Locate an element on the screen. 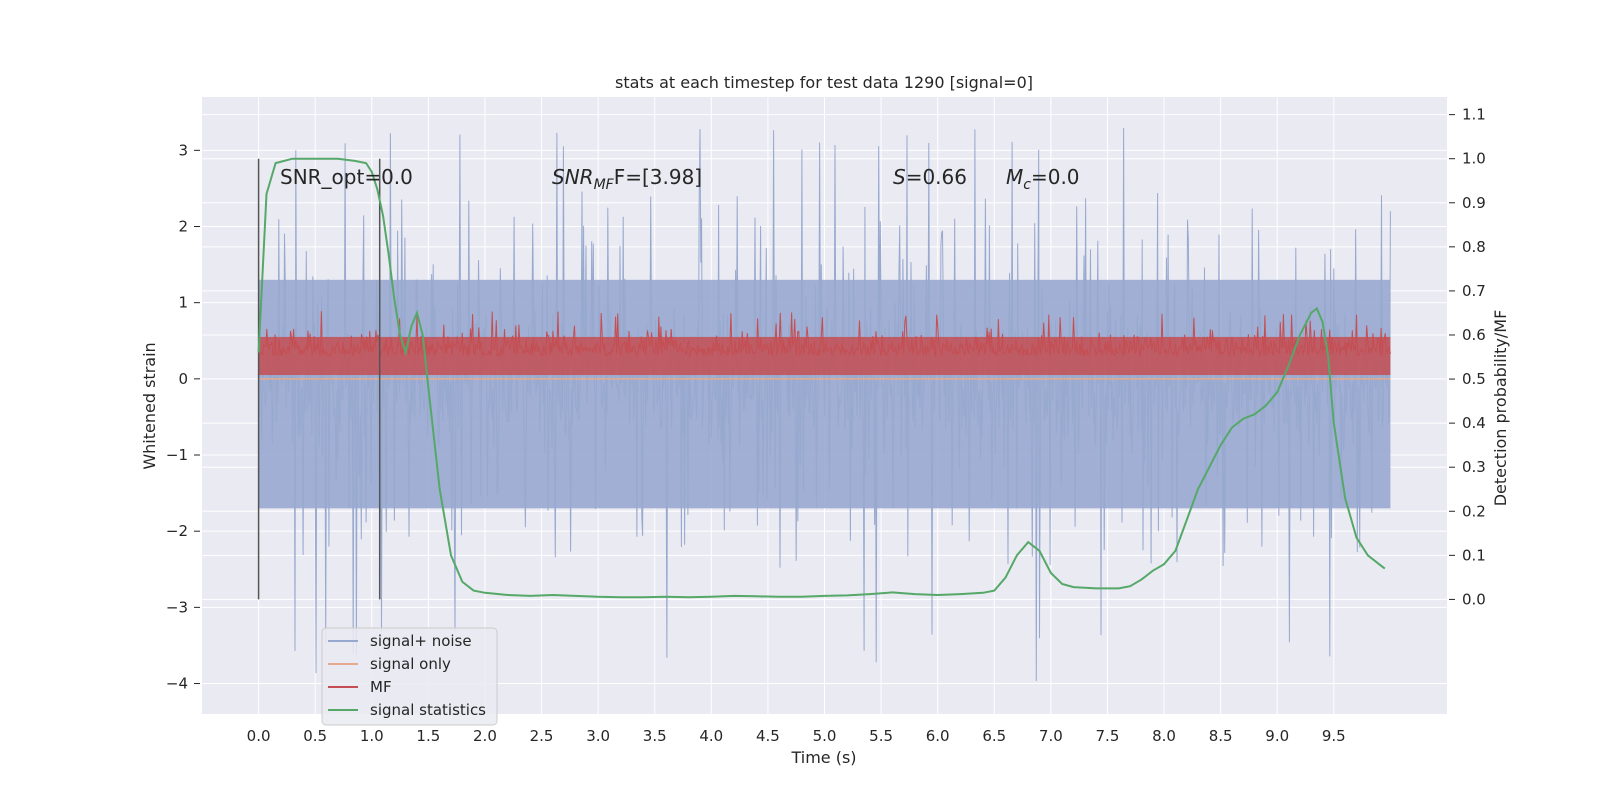 This screenshot has width=1600, height=800. y-tick-label: −4 is located at coordinates (177, 684).